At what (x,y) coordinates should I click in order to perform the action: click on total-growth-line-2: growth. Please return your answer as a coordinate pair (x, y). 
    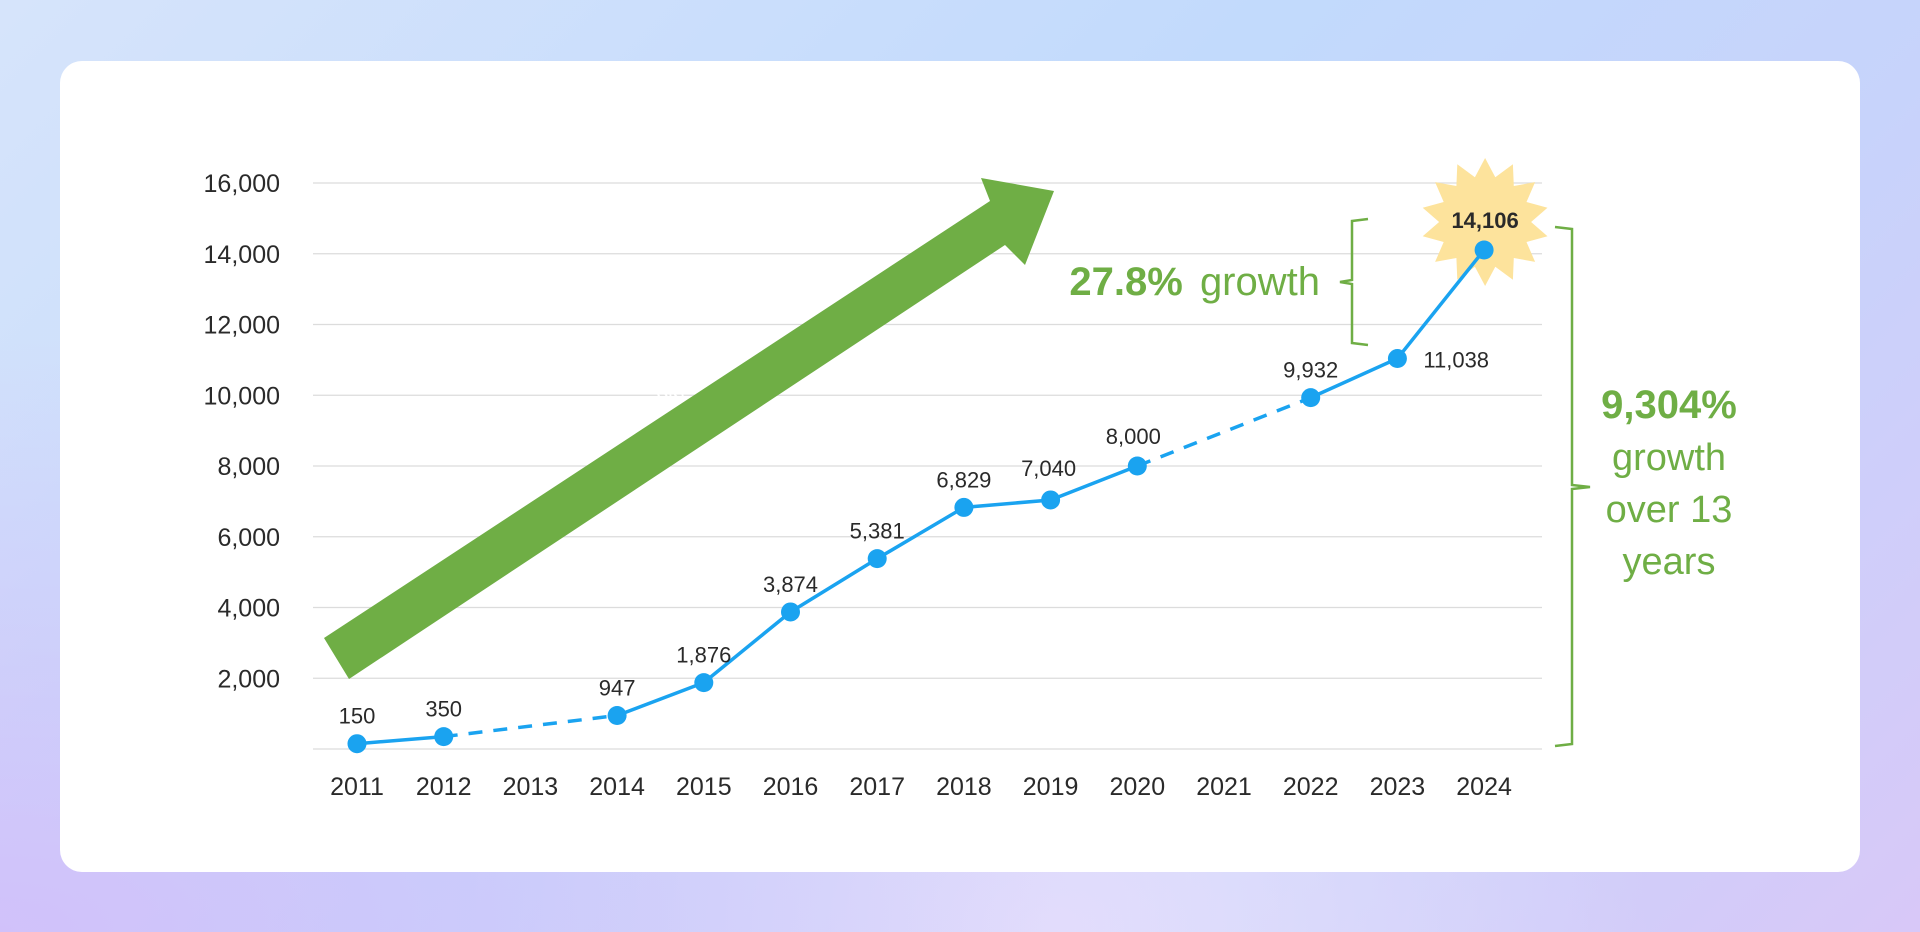
    Looking at the image, I should click on (1669, 458).